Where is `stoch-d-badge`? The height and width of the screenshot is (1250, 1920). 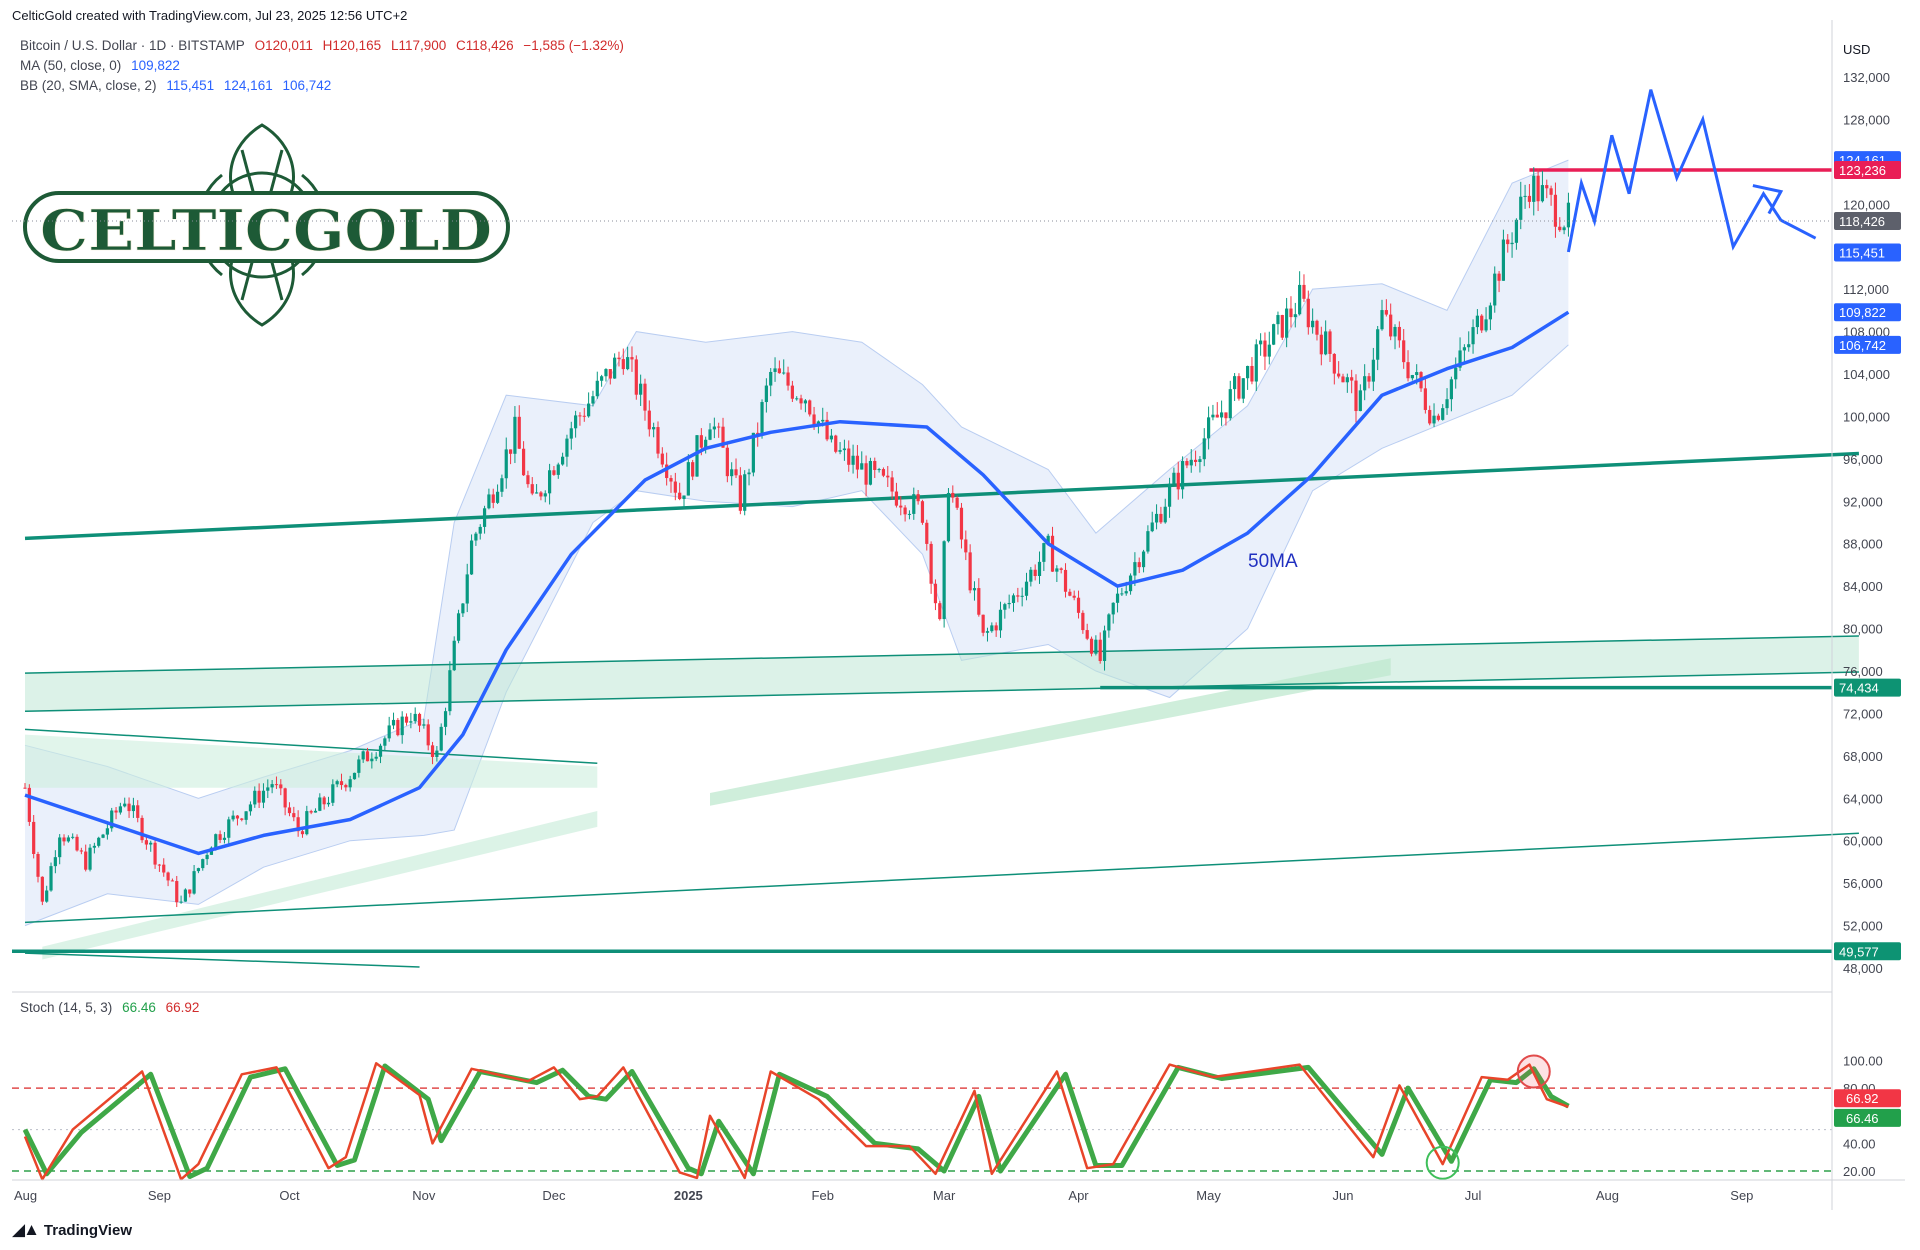
stoch-d-badge is located at coordinates (1867, 1098).